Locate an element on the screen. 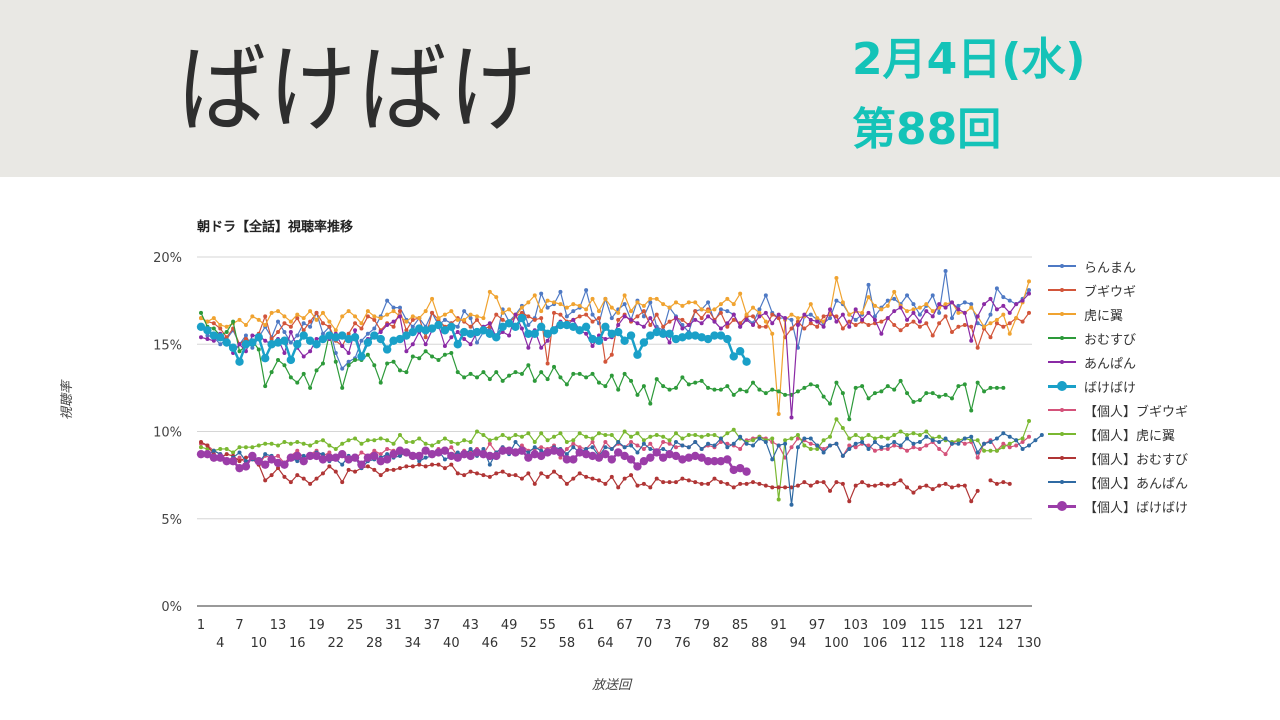 The width and height of the screenshot is (1280, 720). legend-item: 【個人】あんぱん is located at coordinates (1118, 482).